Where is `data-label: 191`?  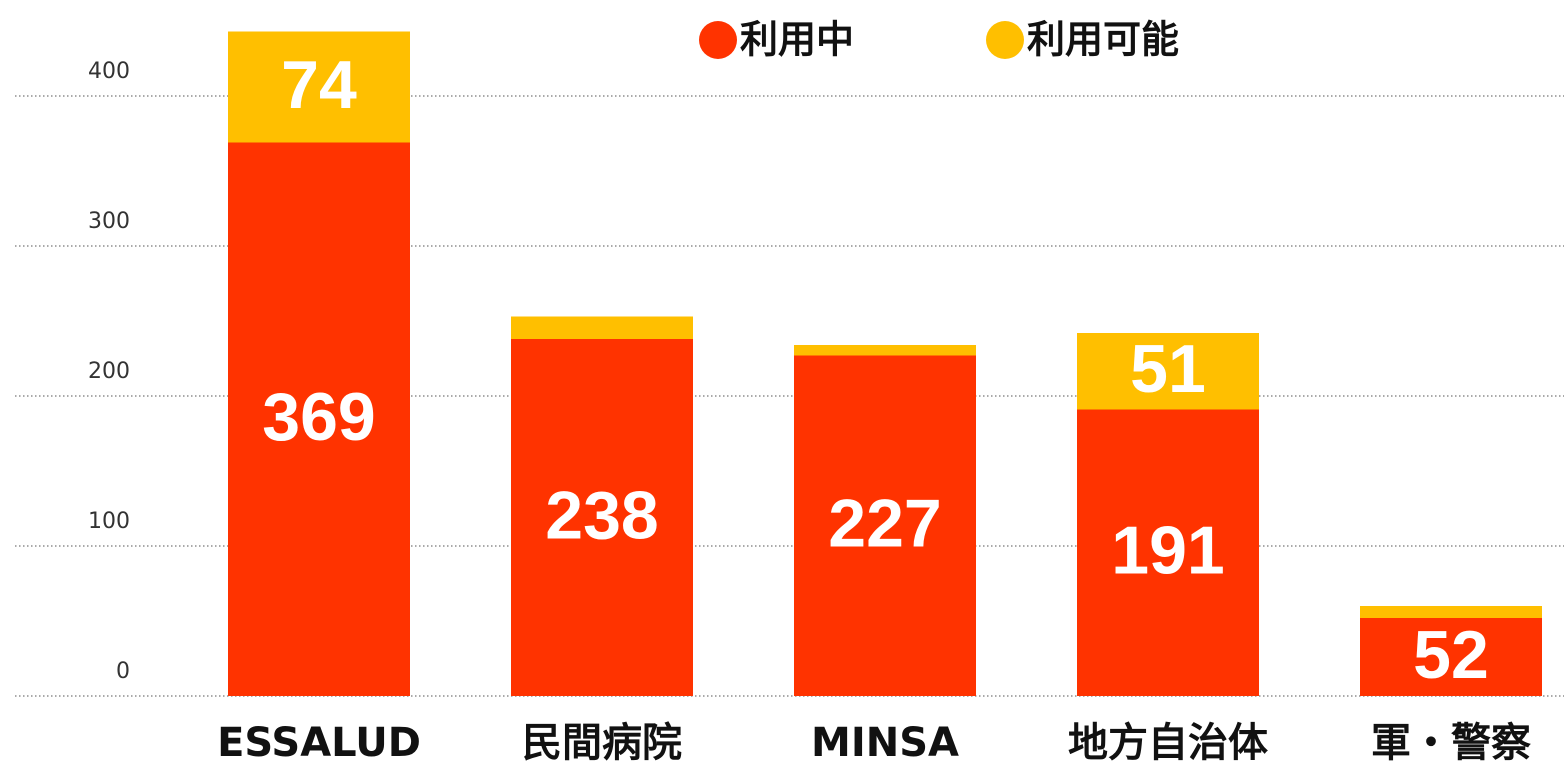 data-label: 191 is located at coordinates (1167, 551).